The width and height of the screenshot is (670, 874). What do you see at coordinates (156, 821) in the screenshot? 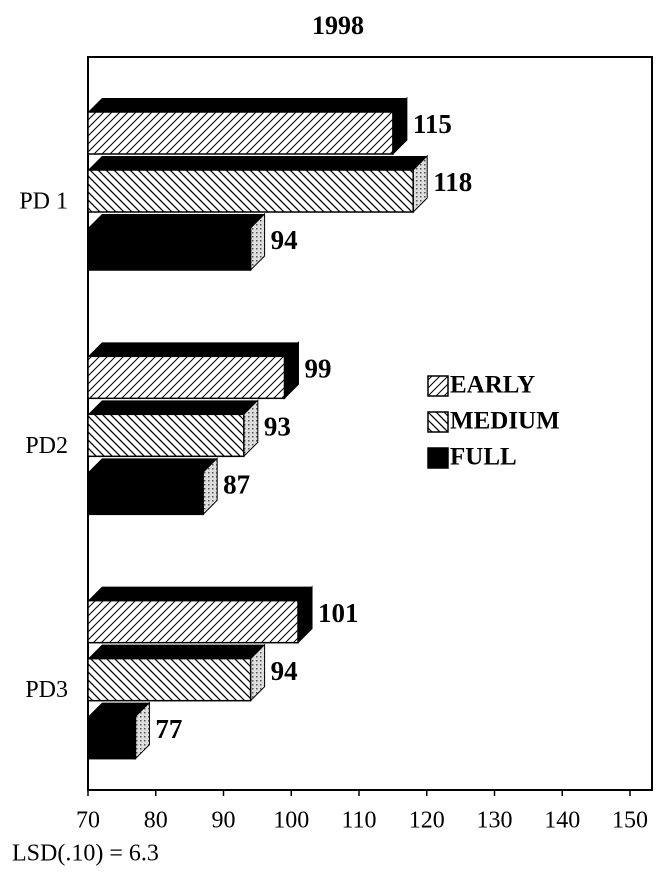
I see `x-tick-label: 80` at bounding box center [156, 821].